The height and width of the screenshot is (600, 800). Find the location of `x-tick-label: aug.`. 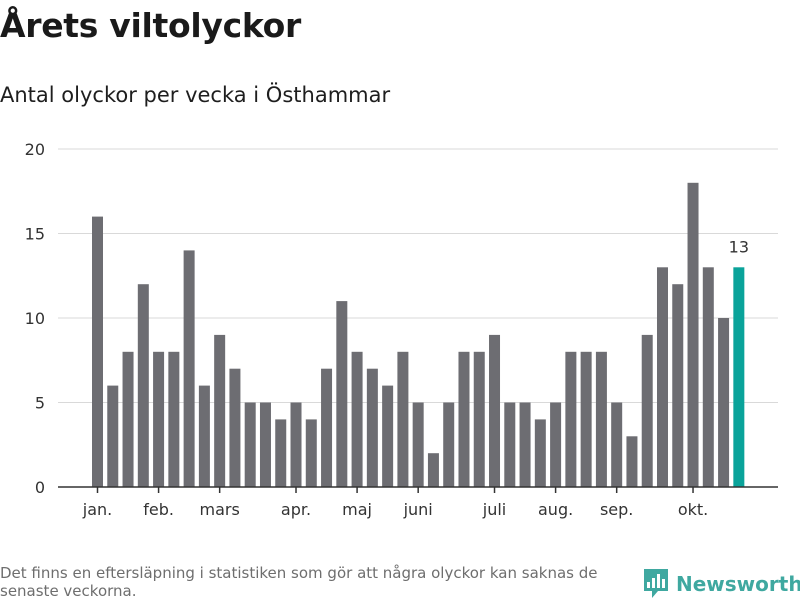

x-tick-label: aug. is located at coordinates (555, 509).